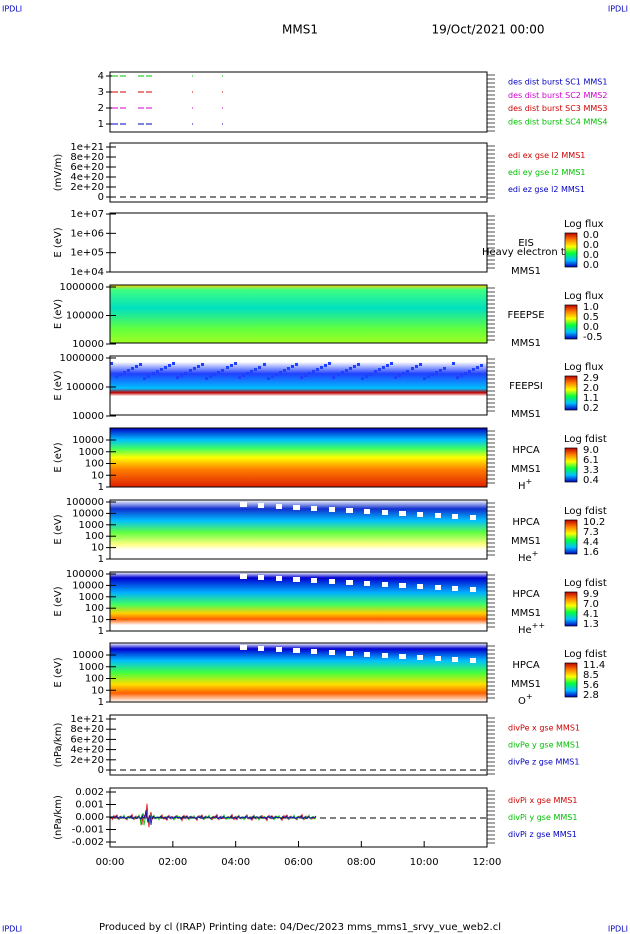 The height and width of the screenshot is (934, 630). Describe the element at coordinates (591, 245) in the screenshot. I see `colorbar-label: 0.0` at that location.